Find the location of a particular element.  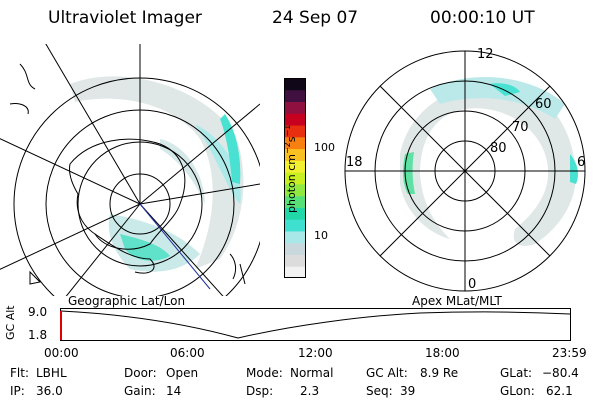

mlat-label-80: 80 is located at coordinates (498, 148).